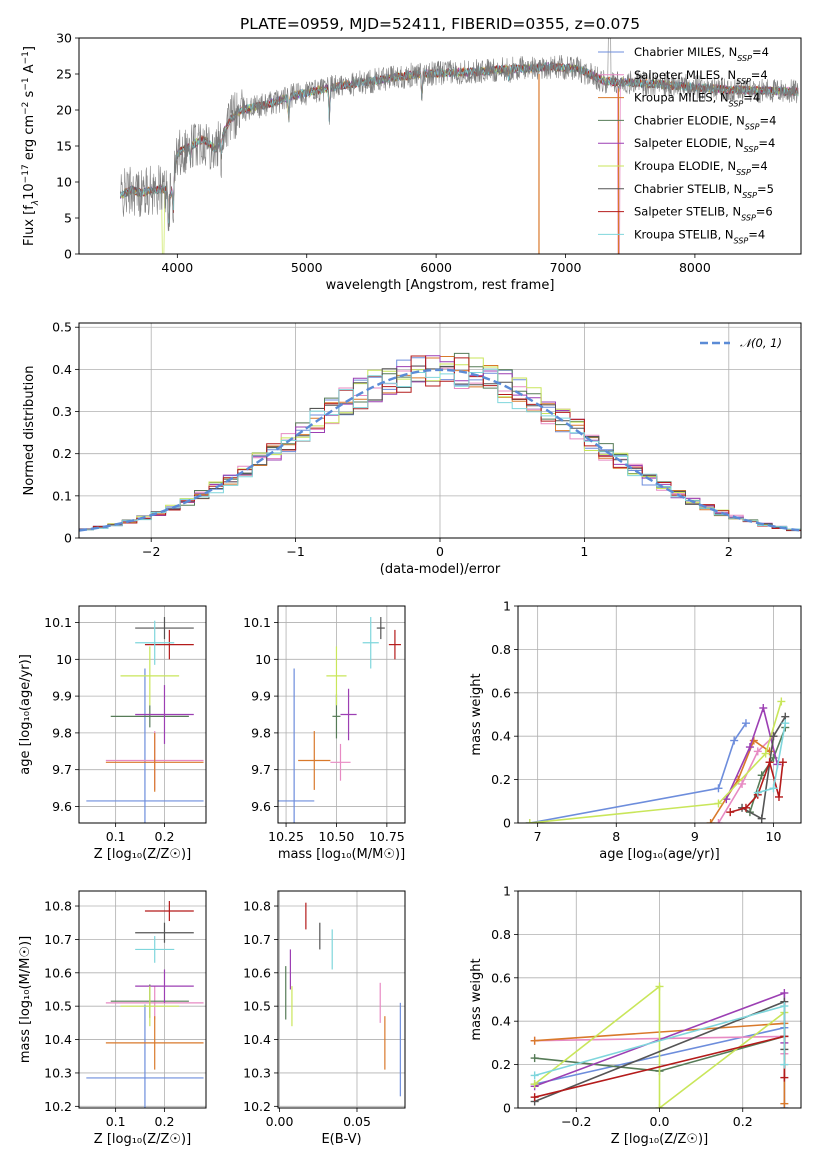 The width and height of the screenshot is (819, 1170). What do you see at coordinates (584, 551) in the screenshot?
I see `residuals-xtick-label: 1` at bounding box center [584, 551].